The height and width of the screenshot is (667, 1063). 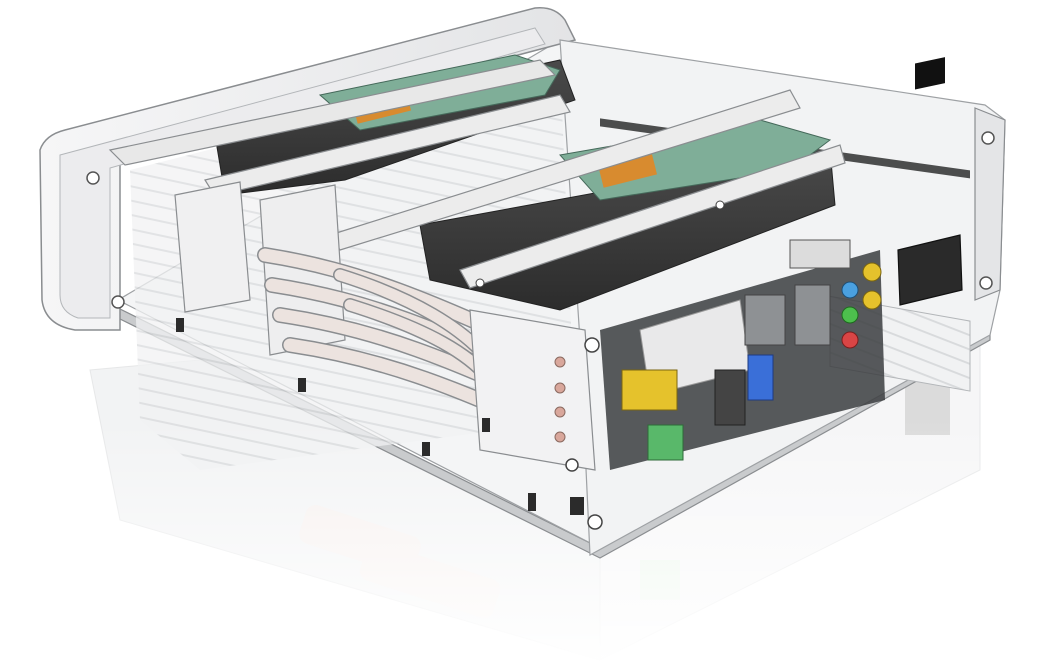 What do you see at coordinates (742, 354) in the screenshot?
I see `motherboard-io` at bounding box center [742, 354].